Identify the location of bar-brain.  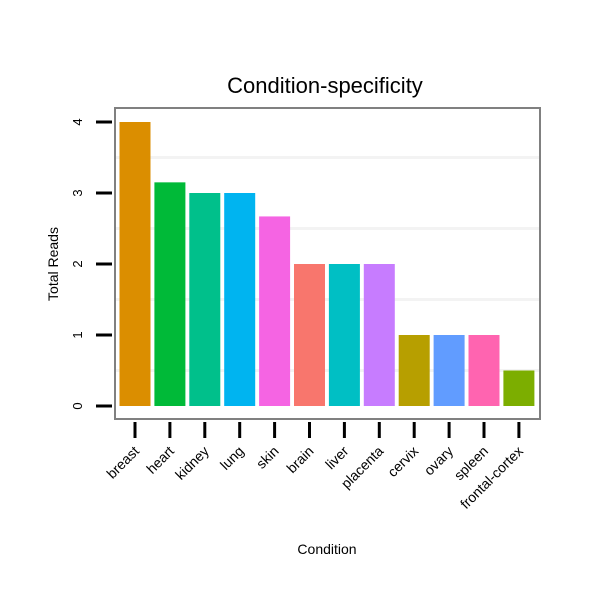
(309, 335).